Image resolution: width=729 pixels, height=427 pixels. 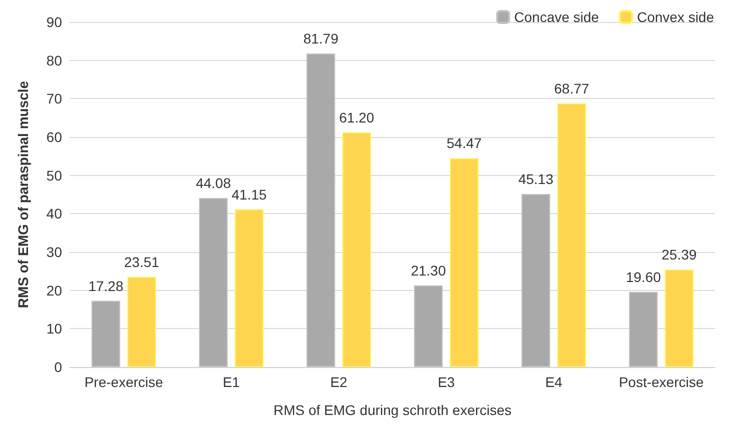 What do you see at coordinates (679, 254) in the screenshot?
I see `text: 25.39` at bounding box center [679, 254].